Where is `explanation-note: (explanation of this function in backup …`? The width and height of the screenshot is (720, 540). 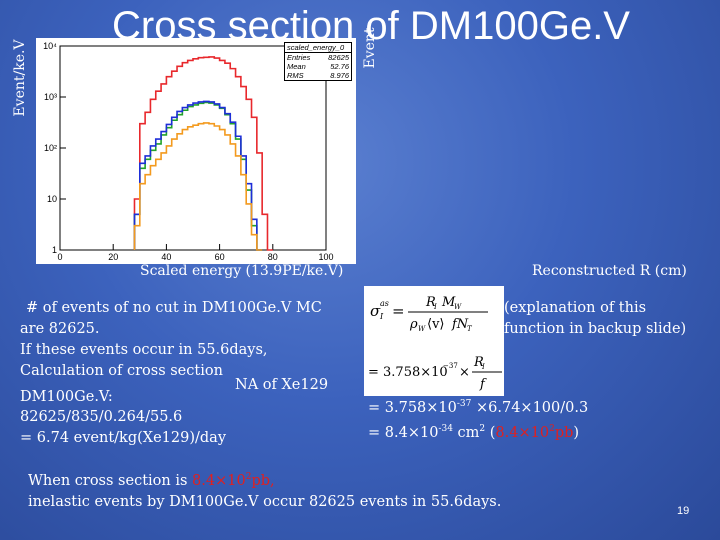 explanation-note: (explanation of this function in backup … is located at coordinates (595, 318).